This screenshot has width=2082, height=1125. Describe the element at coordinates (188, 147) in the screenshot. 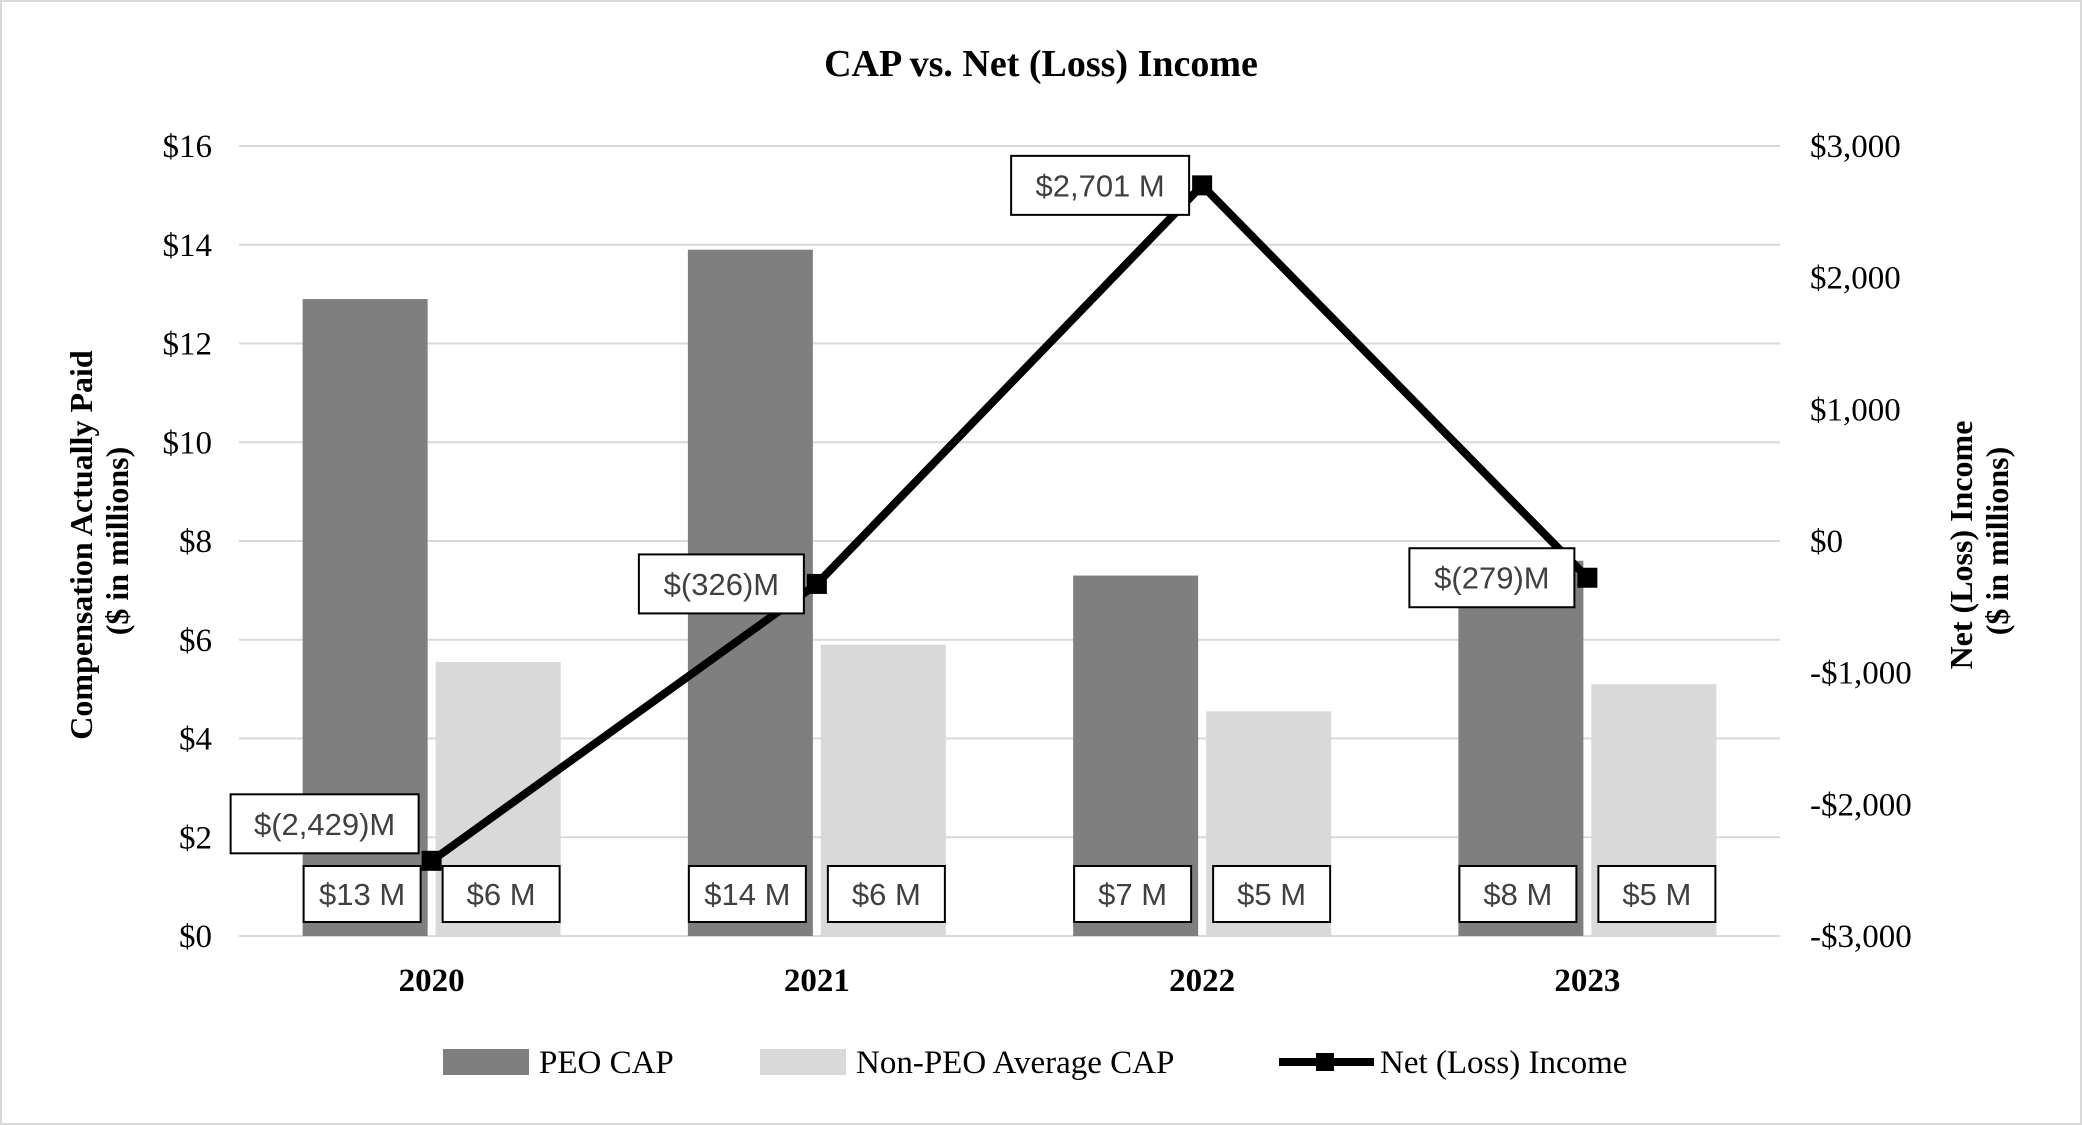

I see `y-tick-label: $16` at that location.